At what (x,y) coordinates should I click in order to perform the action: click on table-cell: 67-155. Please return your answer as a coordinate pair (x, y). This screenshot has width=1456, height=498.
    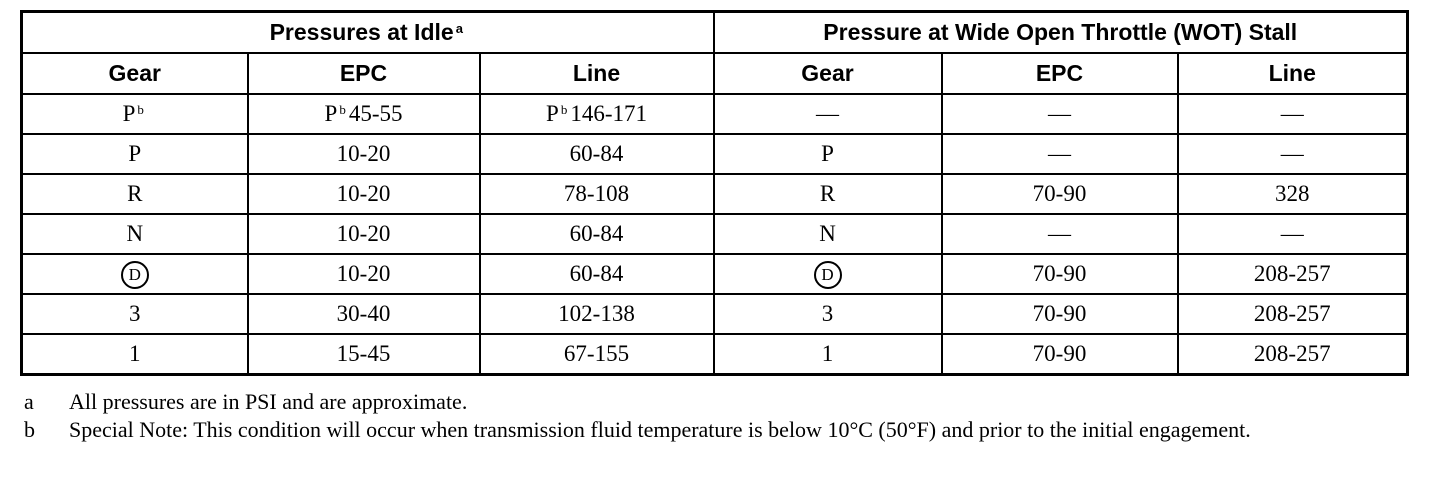
    Looking at the image, I should click on (596, 354).